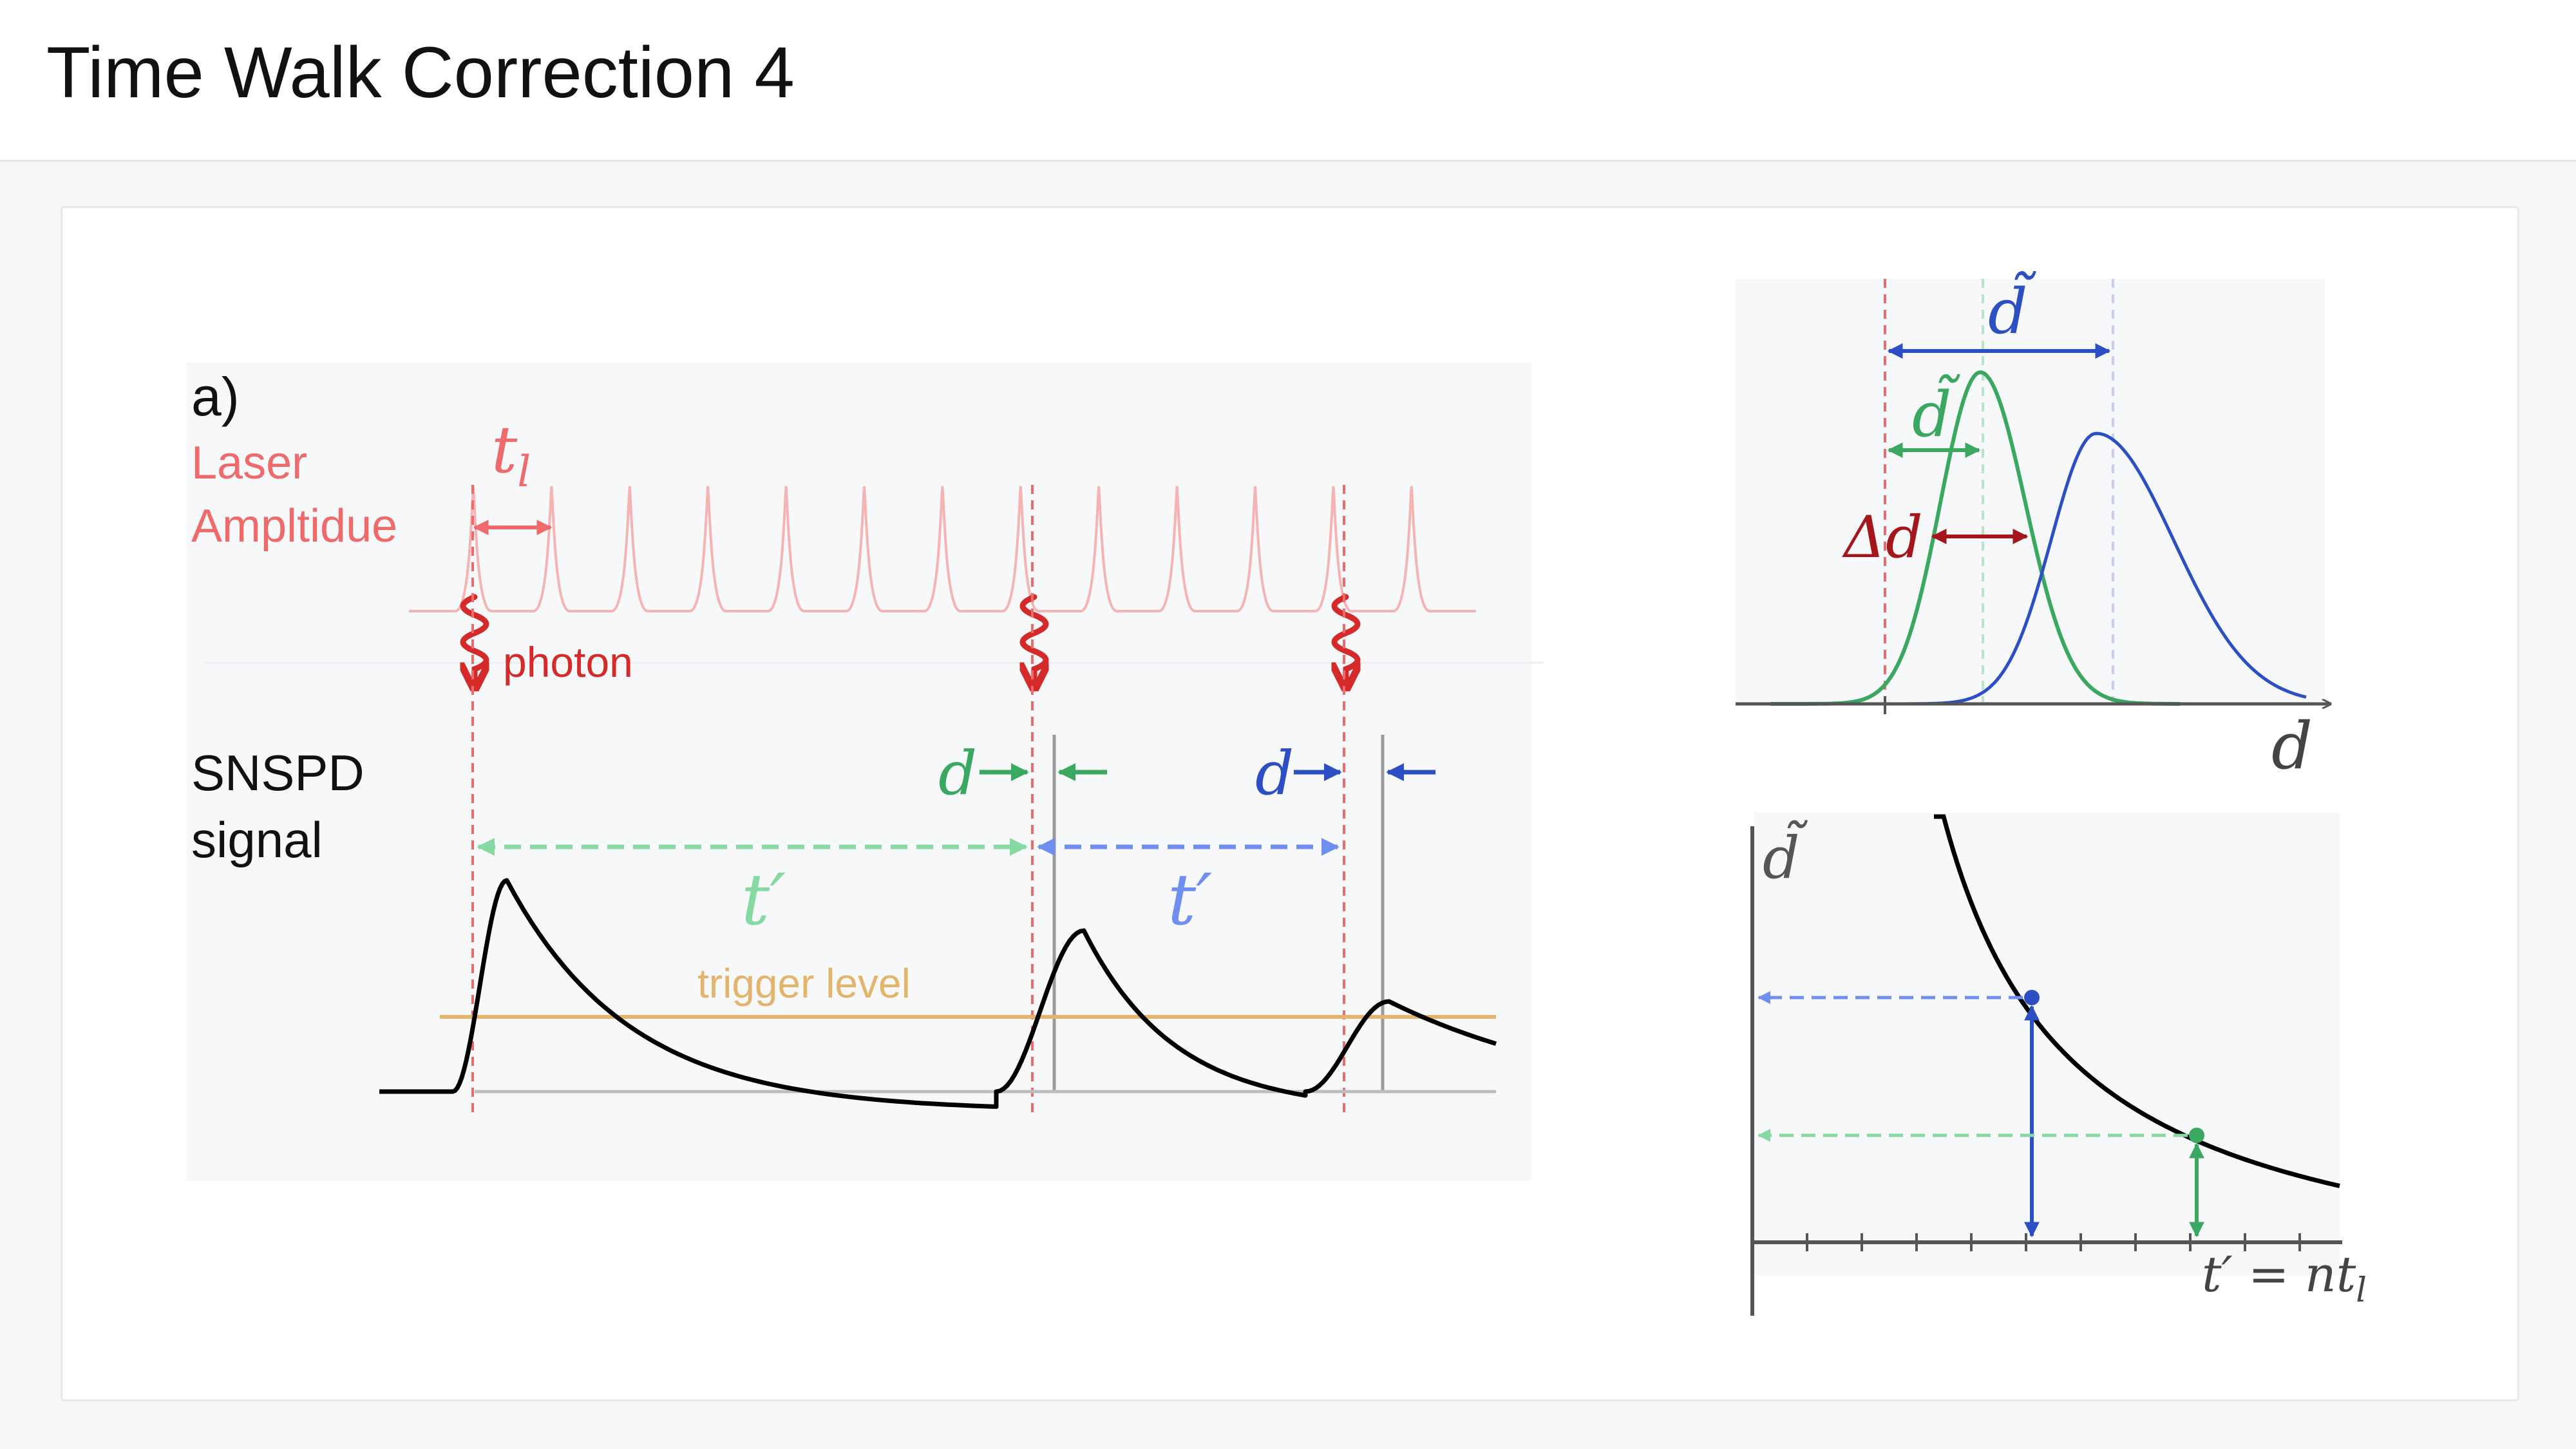  What do you see at coordinates (294, 526) in the screenshot?
I see `laser-label-line2: Ampltidue` at bounding box center [294, 526].